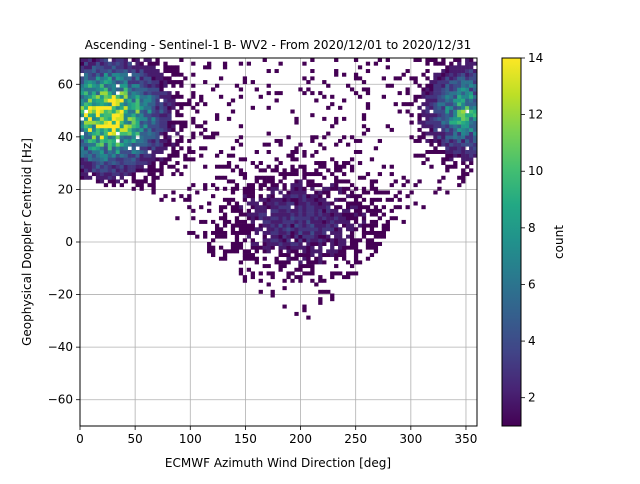  I want to click on y-tick-label: −40, so click(60, 347).